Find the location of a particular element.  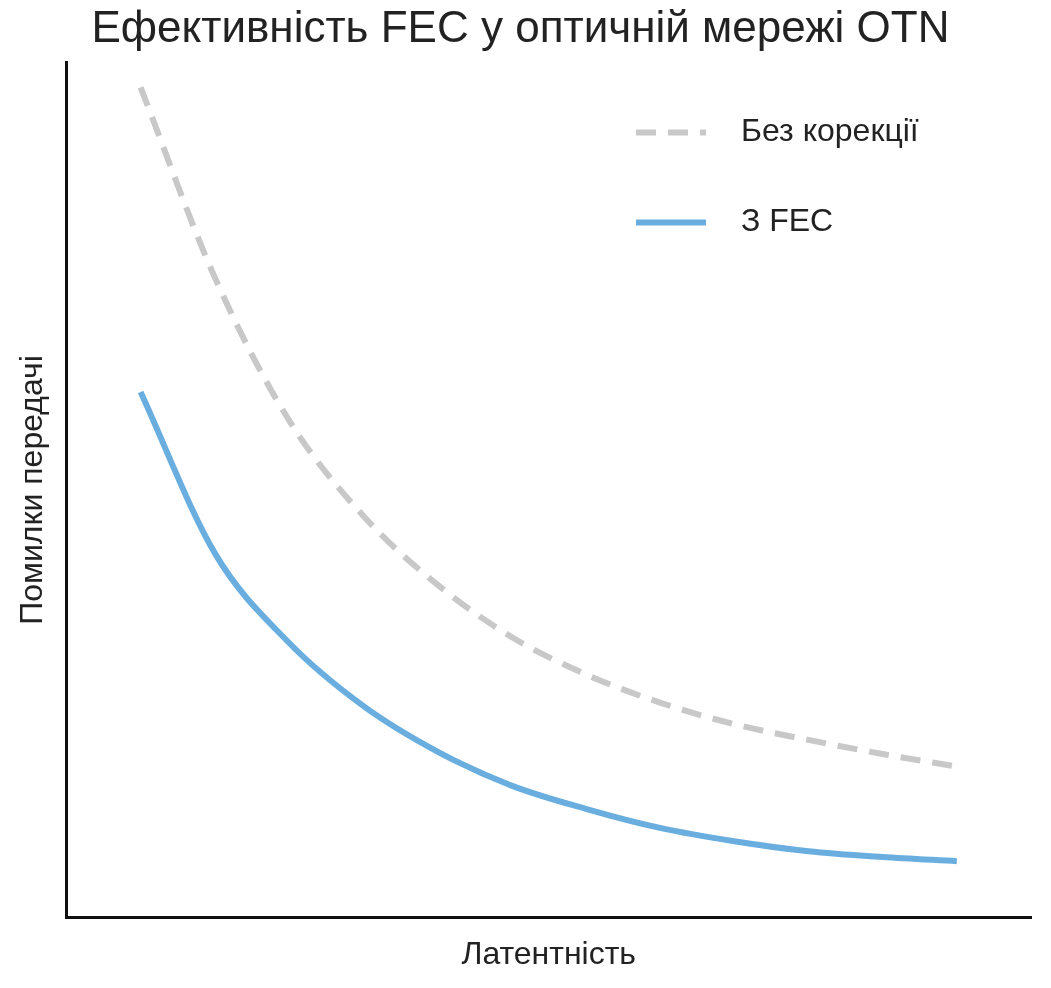

legend-label: З FEC is located at coordinates (787, 220).